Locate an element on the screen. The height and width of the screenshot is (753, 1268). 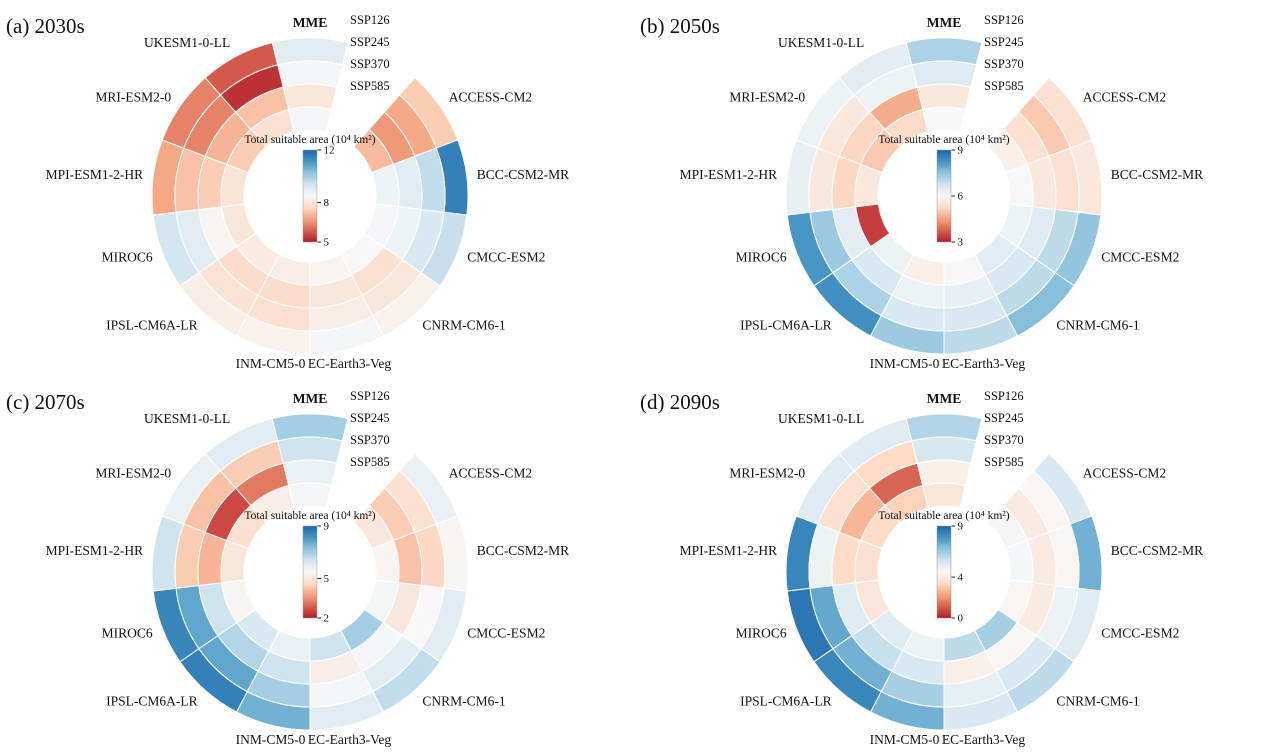
colorbar-tick-label: 5 is located at coordinates (327, 579).